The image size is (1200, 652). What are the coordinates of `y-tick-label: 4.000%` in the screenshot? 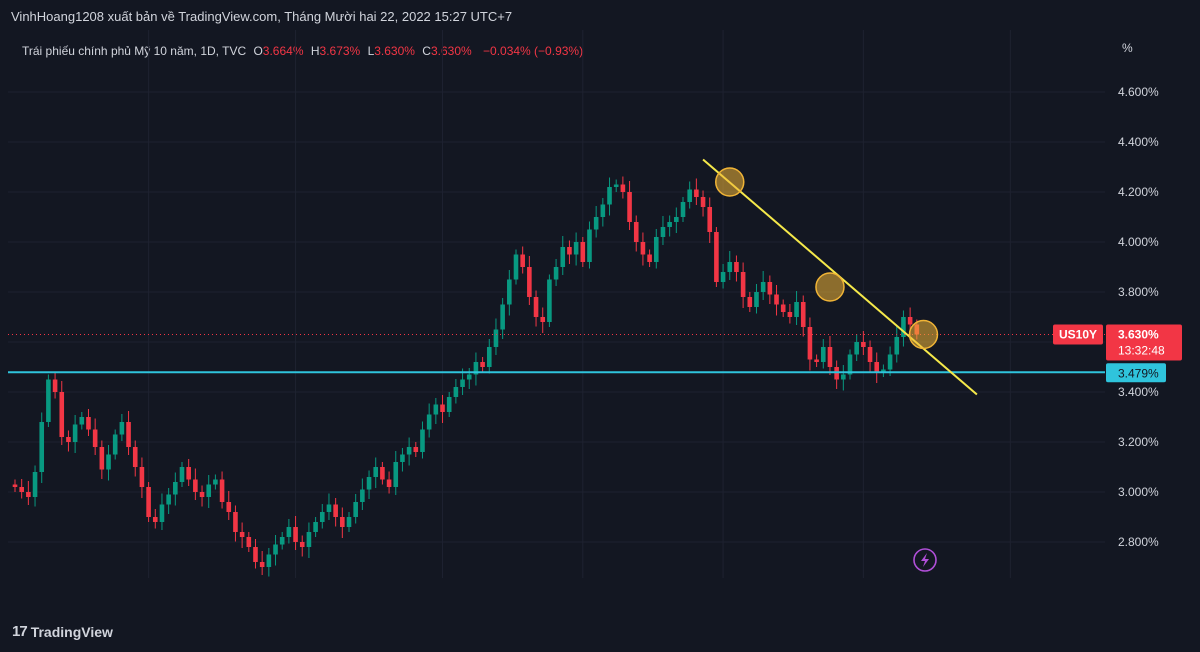 It's located at (1138, 242).